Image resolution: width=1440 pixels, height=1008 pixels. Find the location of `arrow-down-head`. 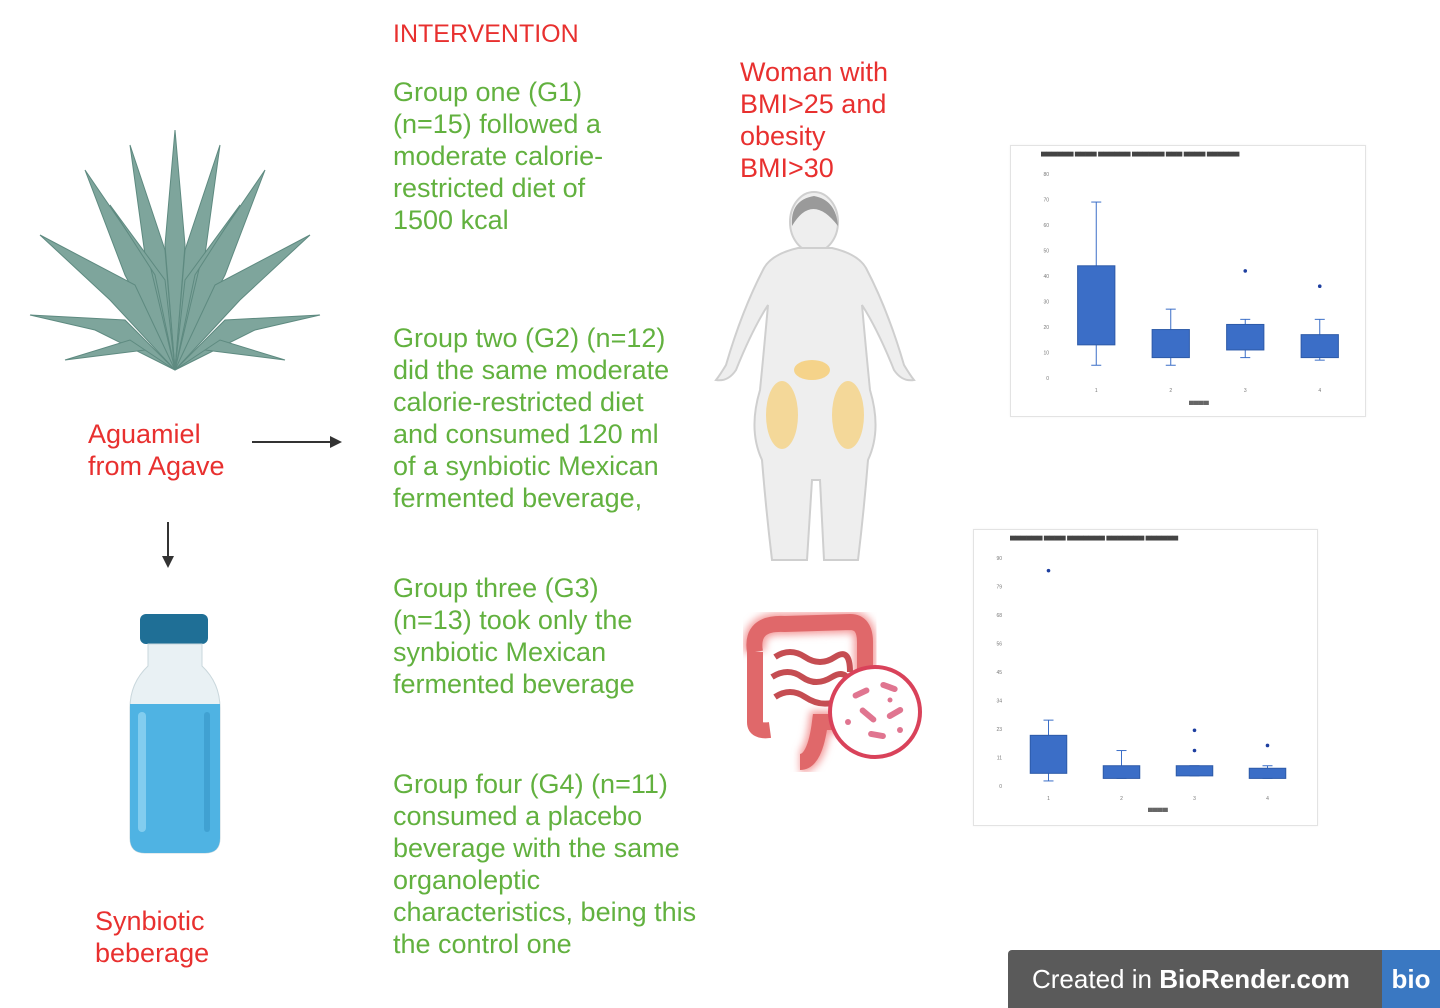

arrow-down-head is located at coordinates (168, 562).